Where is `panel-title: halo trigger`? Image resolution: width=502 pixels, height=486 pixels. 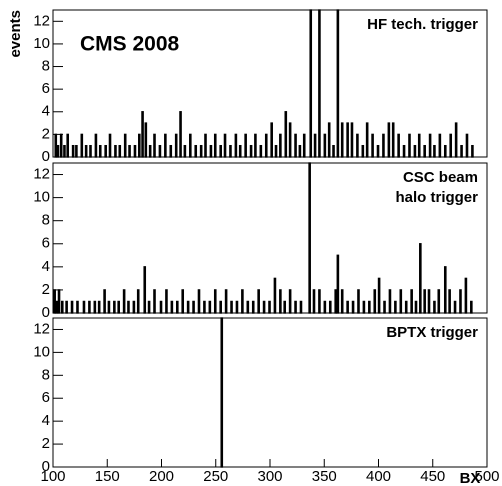
panel-title: halo trigger is located at coordinates (436, 197).